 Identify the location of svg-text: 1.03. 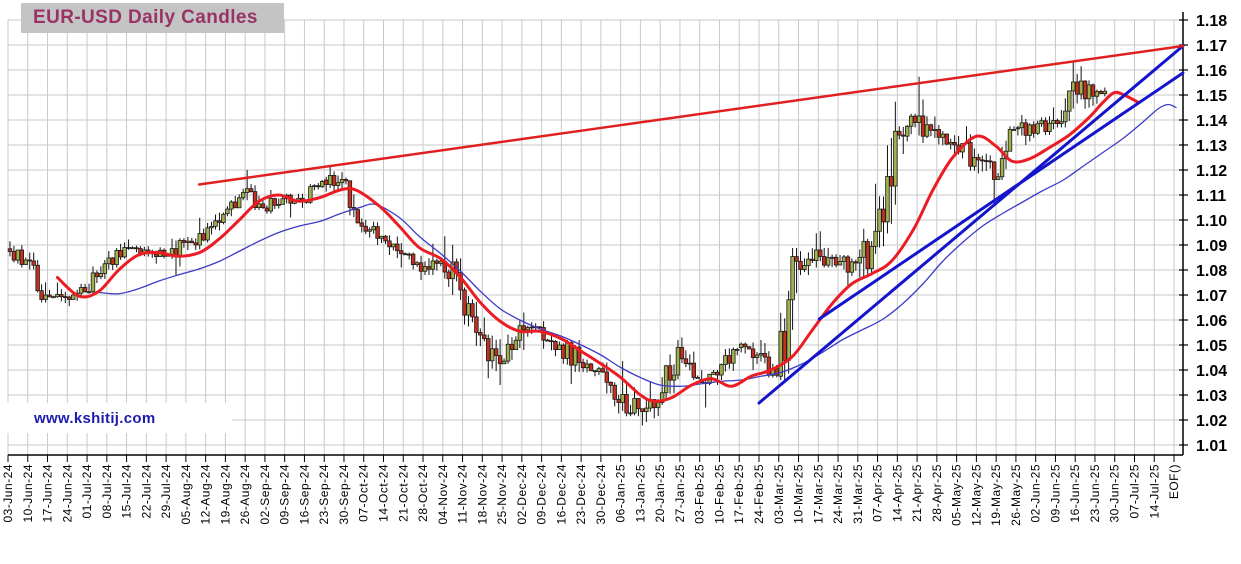
(1211, 396).